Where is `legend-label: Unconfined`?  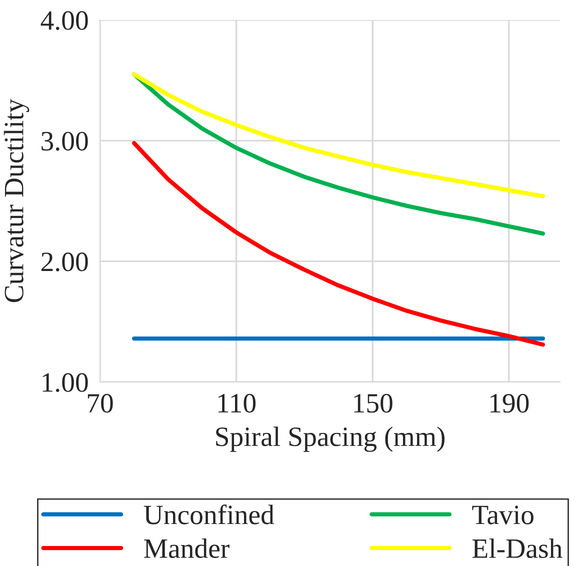
legend-label: Unconfined is located at coordinates (209, 514).